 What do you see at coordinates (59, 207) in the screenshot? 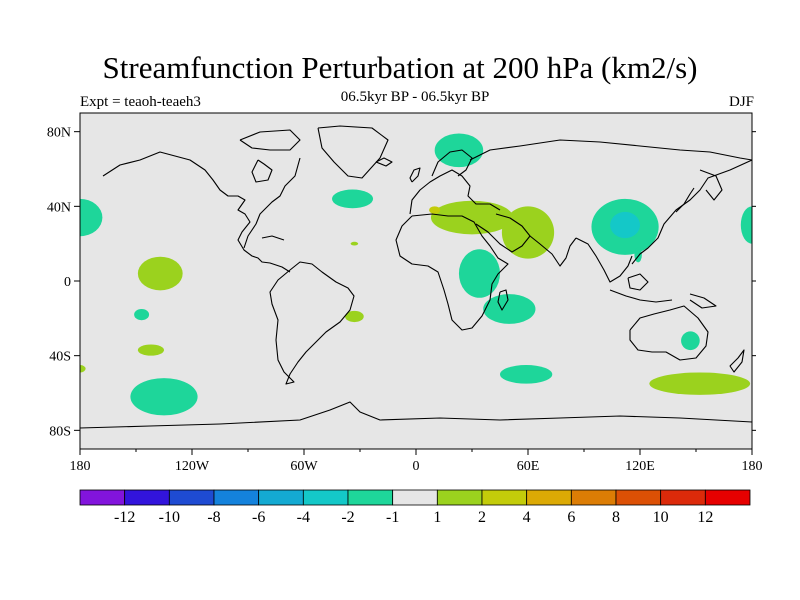
I see `y-tick-label: 40N` at bounding box center [59, 207].